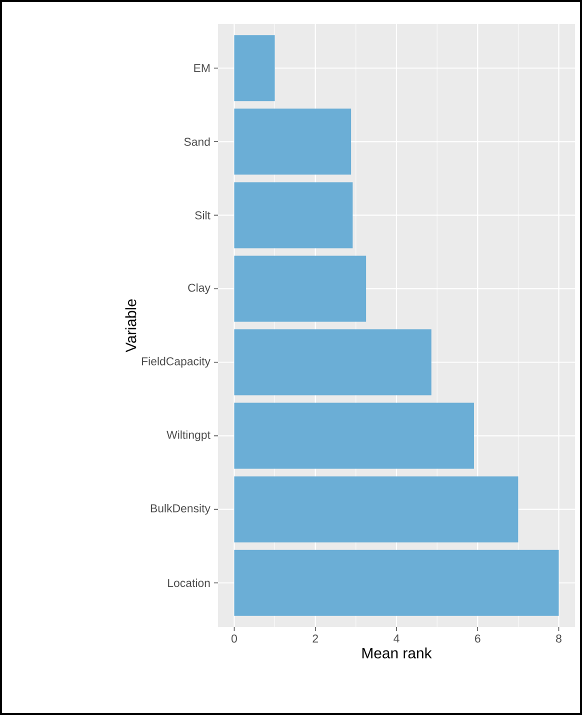  I want to click on y-tick-label: Sand, so click(197, 141).